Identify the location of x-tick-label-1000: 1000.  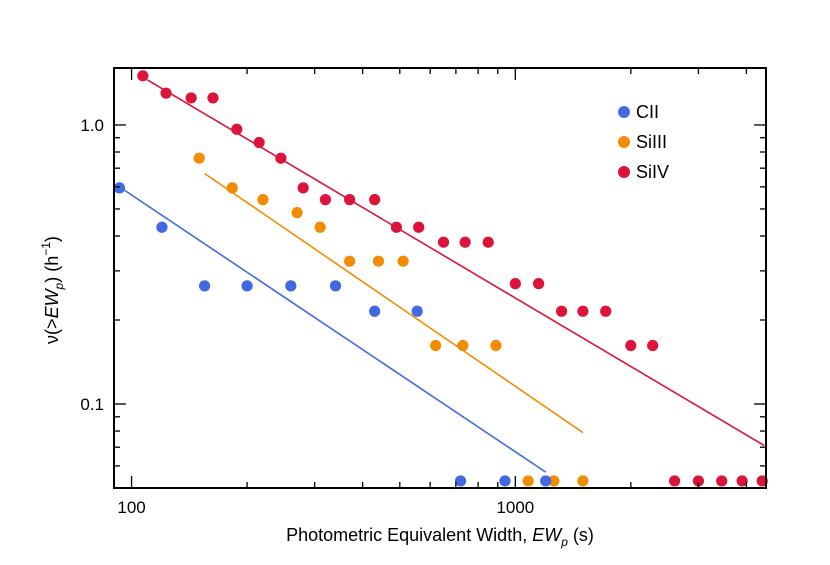
(515, 507).